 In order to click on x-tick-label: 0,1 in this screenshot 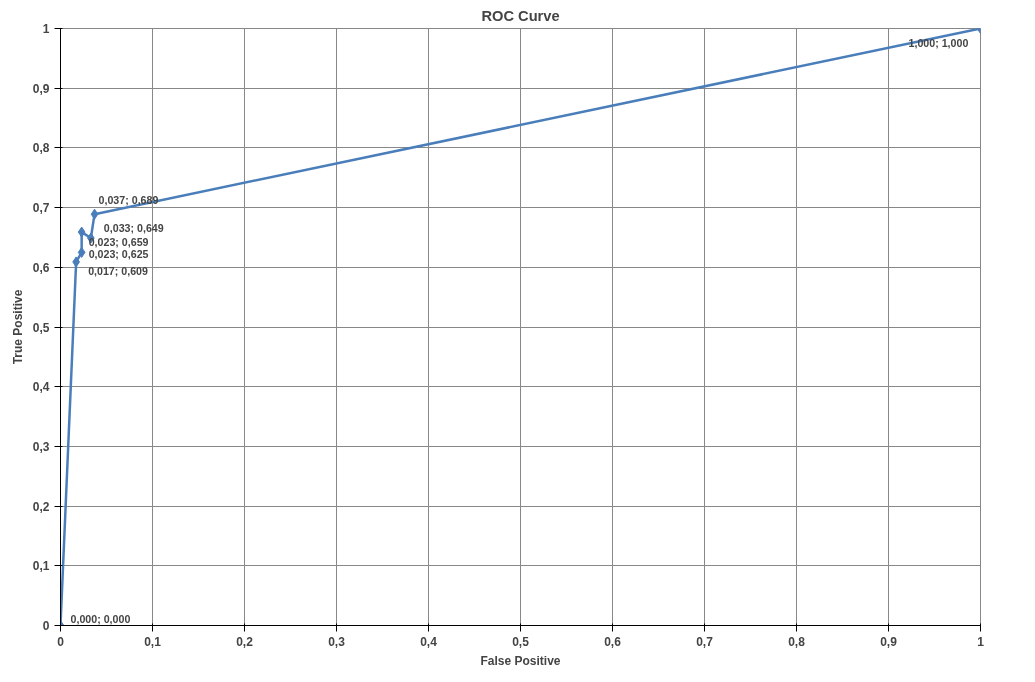, I will do `click(153, 641)`.